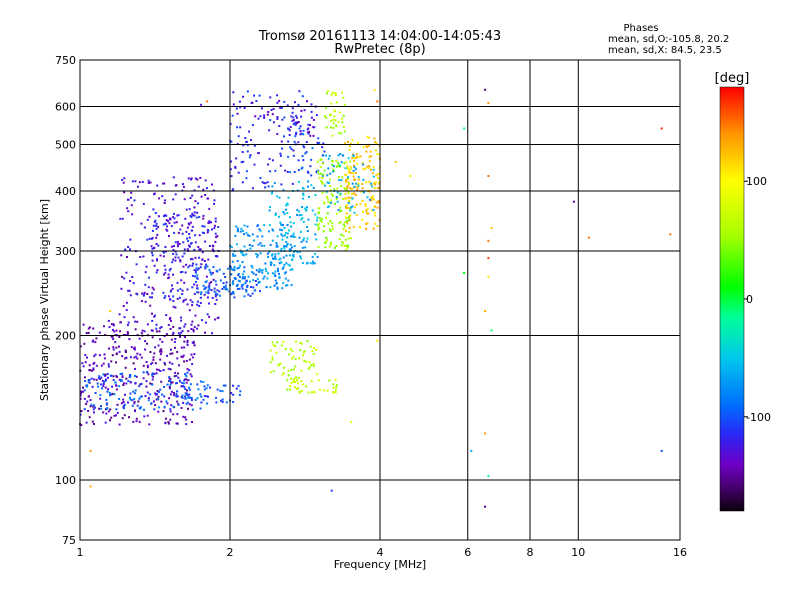 Image resolution: width=800 pixels, height=600 pixels. I want to click on y-tick-label: 200, so click(65, 336).